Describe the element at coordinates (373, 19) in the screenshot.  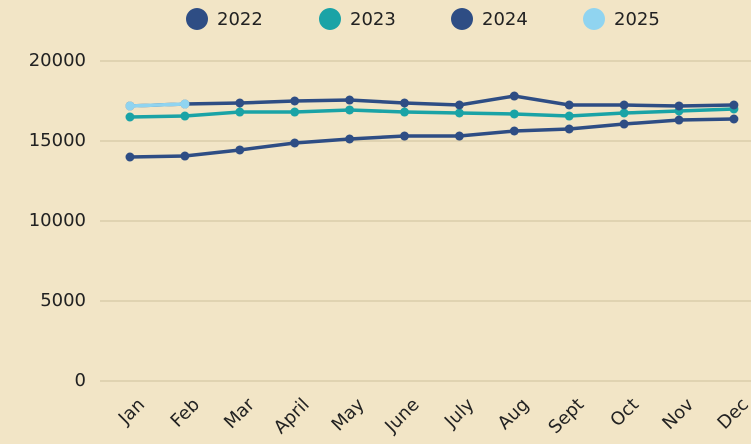
I see `legend-label: 2023` at that location.